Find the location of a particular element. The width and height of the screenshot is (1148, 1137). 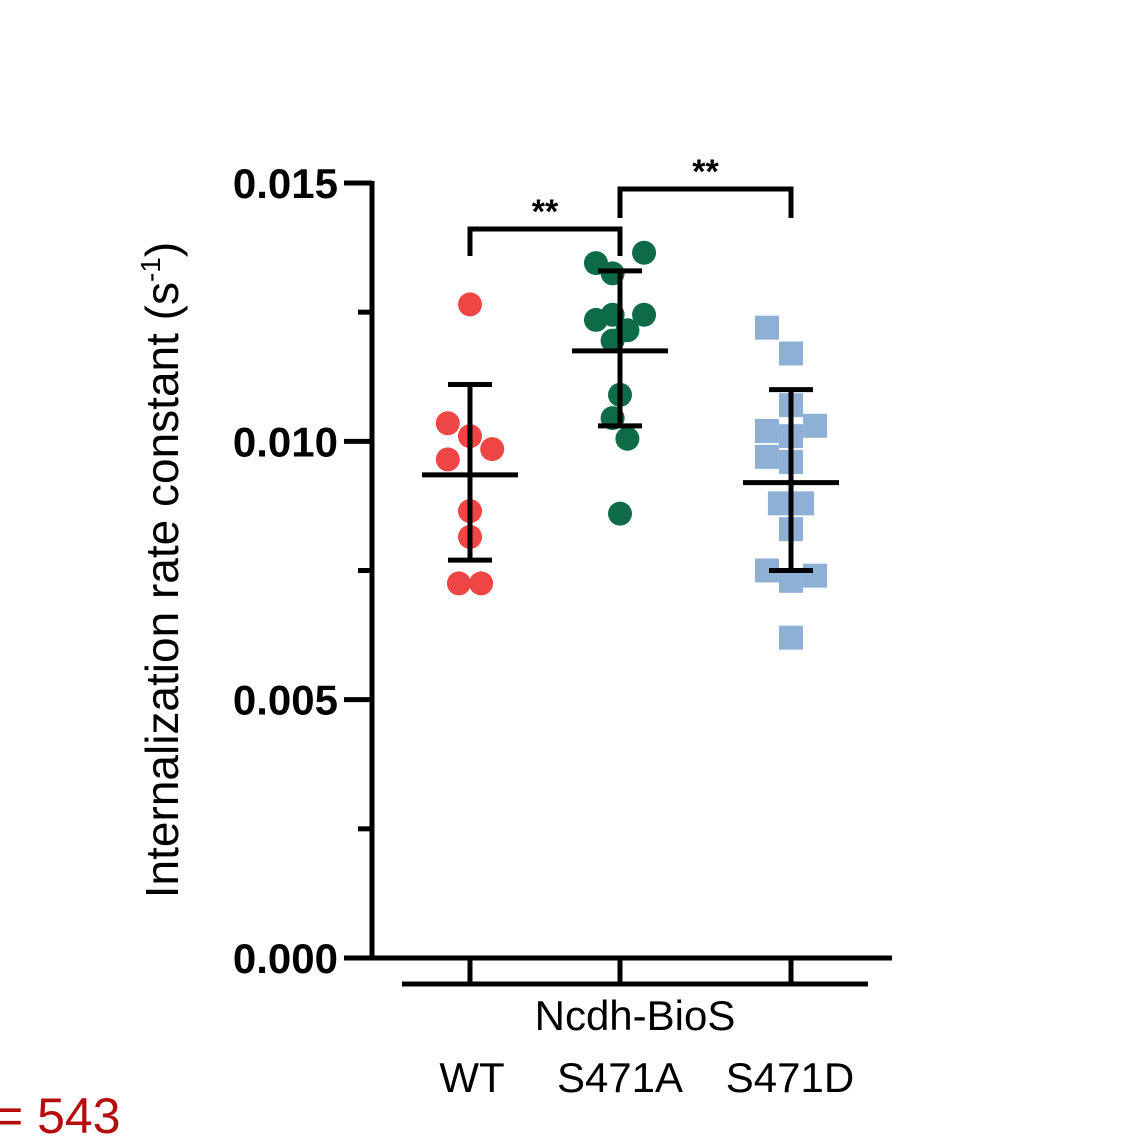

x-axis-title: Ncdh-BioS is located at coordinates (635, 1015).